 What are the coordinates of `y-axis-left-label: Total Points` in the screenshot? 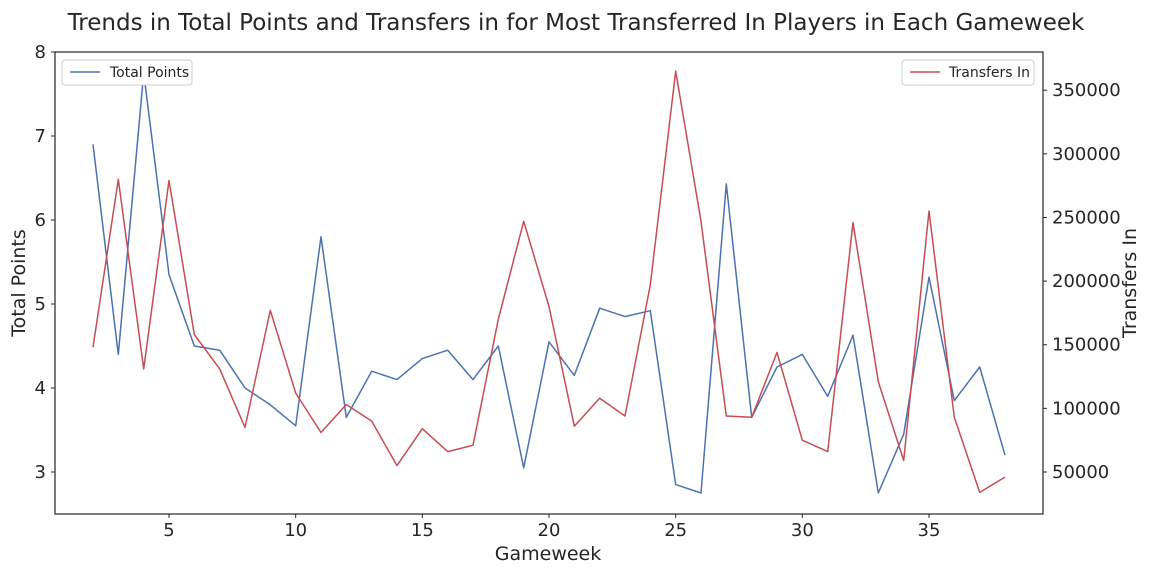 It's located at (19, 283).